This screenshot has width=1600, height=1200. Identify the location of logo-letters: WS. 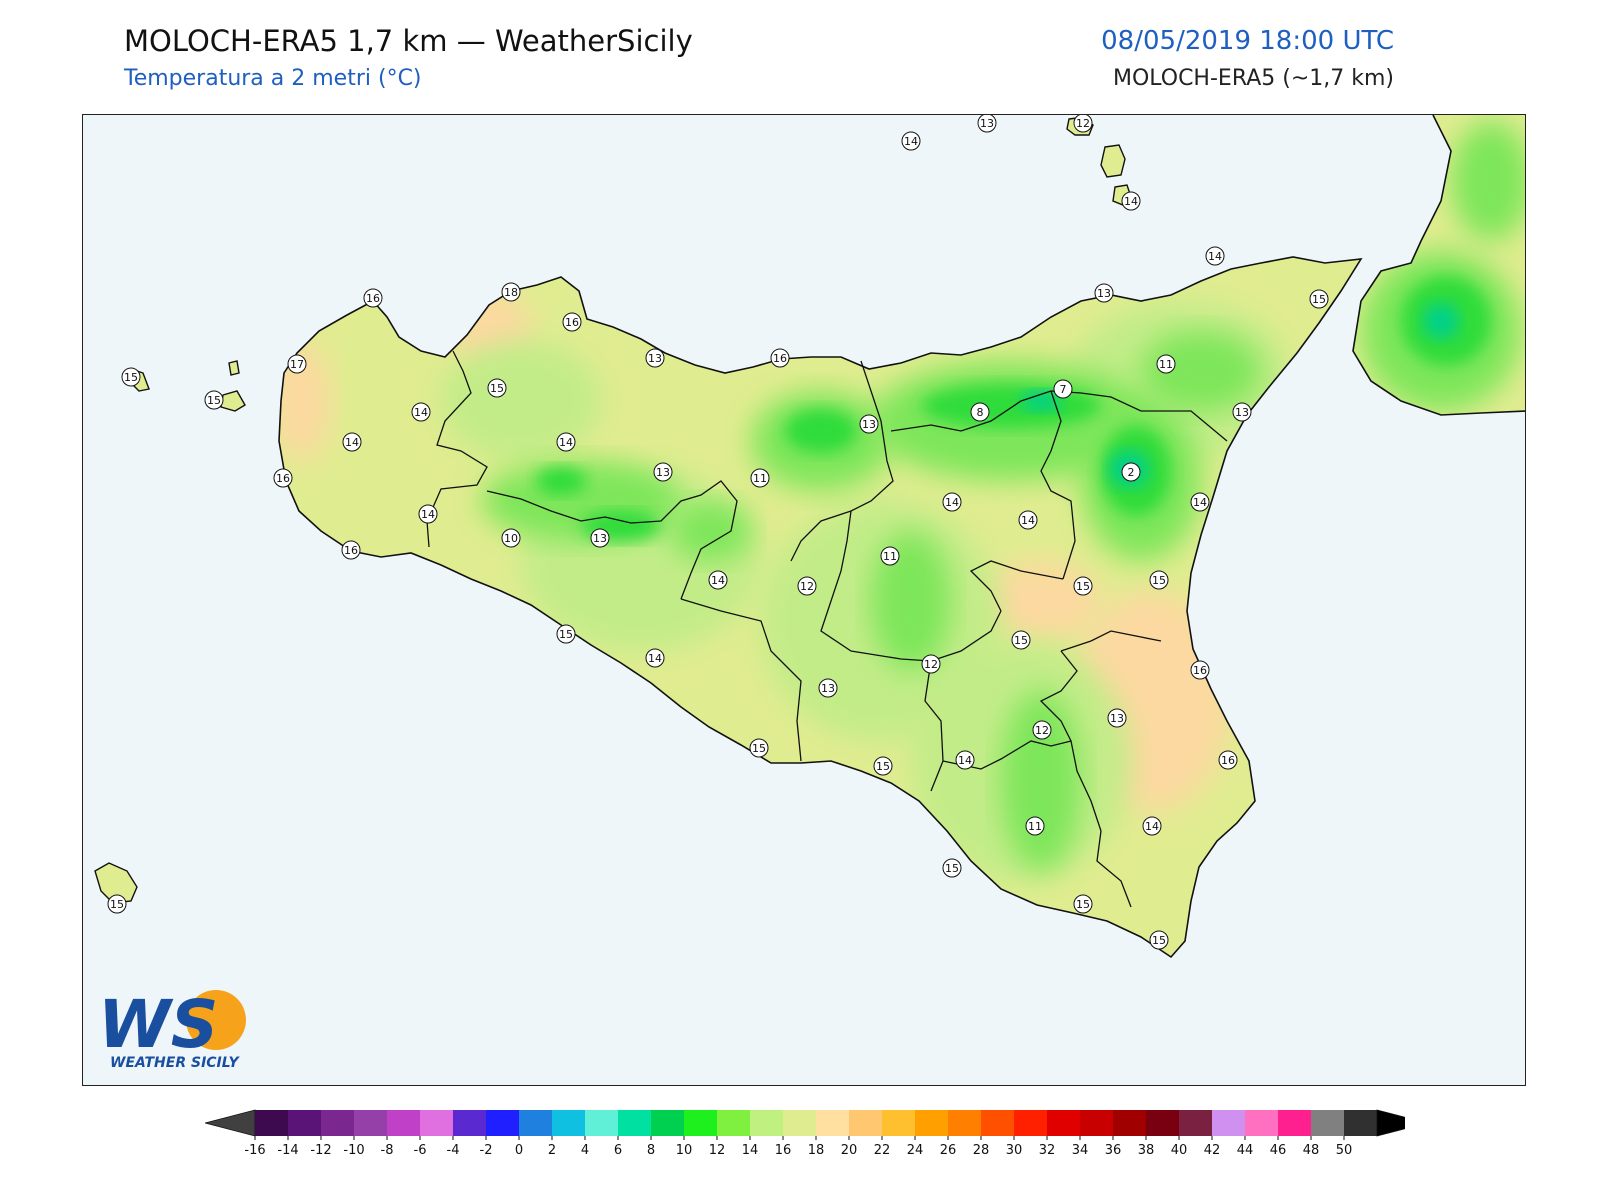
(158, 1020).